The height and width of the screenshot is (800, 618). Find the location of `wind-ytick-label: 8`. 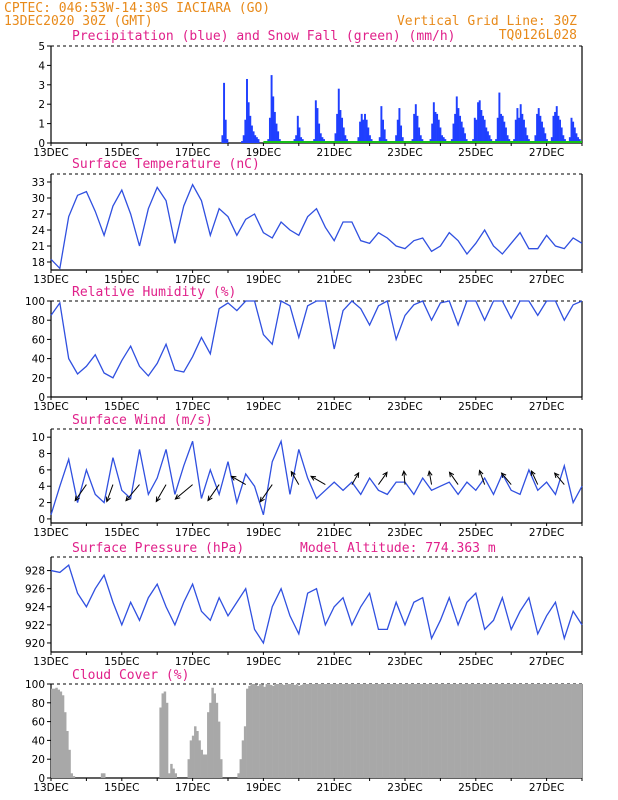

wind-ytick-label: 8 is located at coordinates (41, 455).